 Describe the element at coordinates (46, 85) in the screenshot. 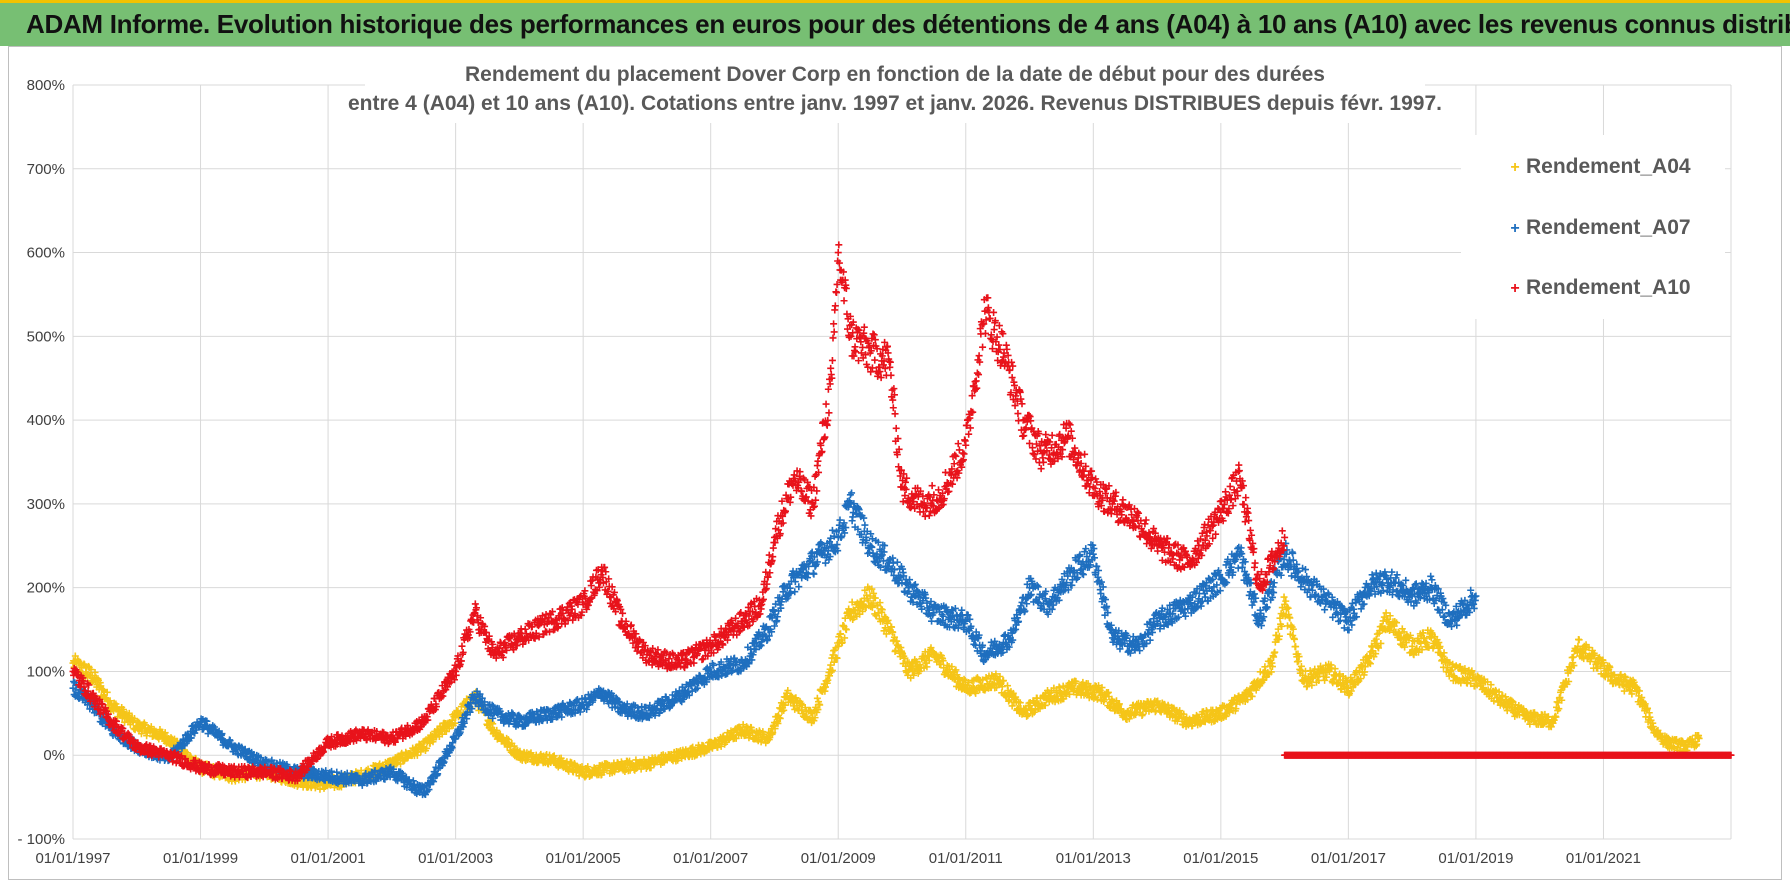

I see `y-tick-label: 800%` at that location.